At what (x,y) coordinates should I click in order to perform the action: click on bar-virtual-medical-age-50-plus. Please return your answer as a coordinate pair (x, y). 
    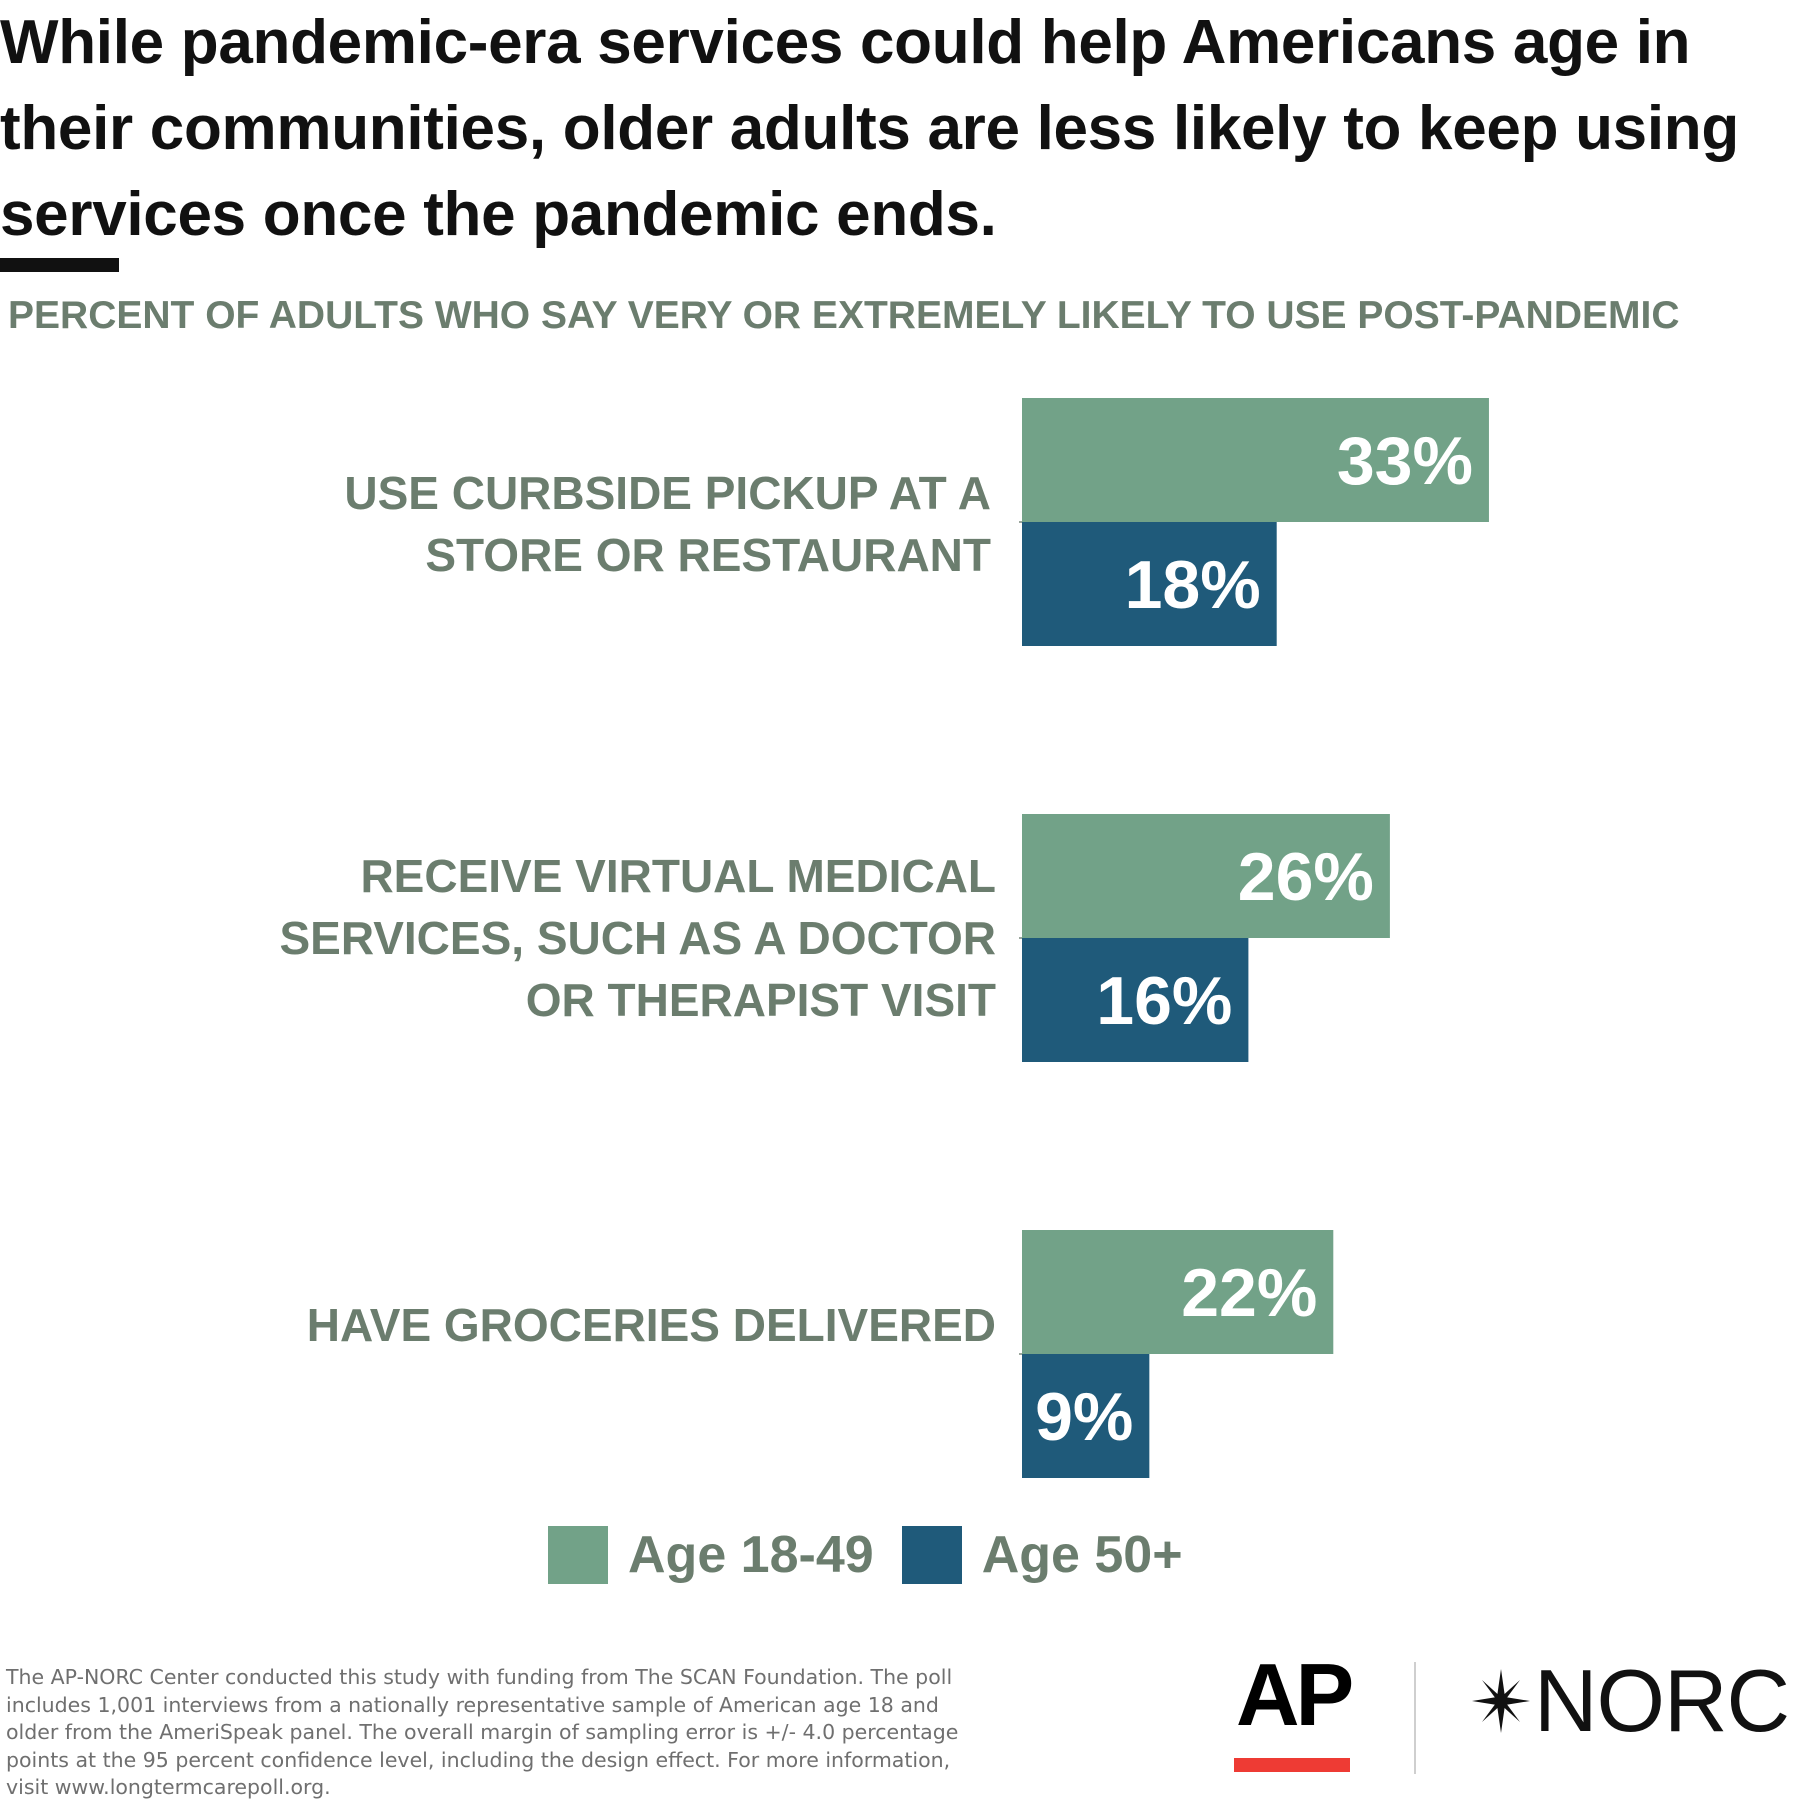
    Looking at the image, I should click on (1135, 1000).